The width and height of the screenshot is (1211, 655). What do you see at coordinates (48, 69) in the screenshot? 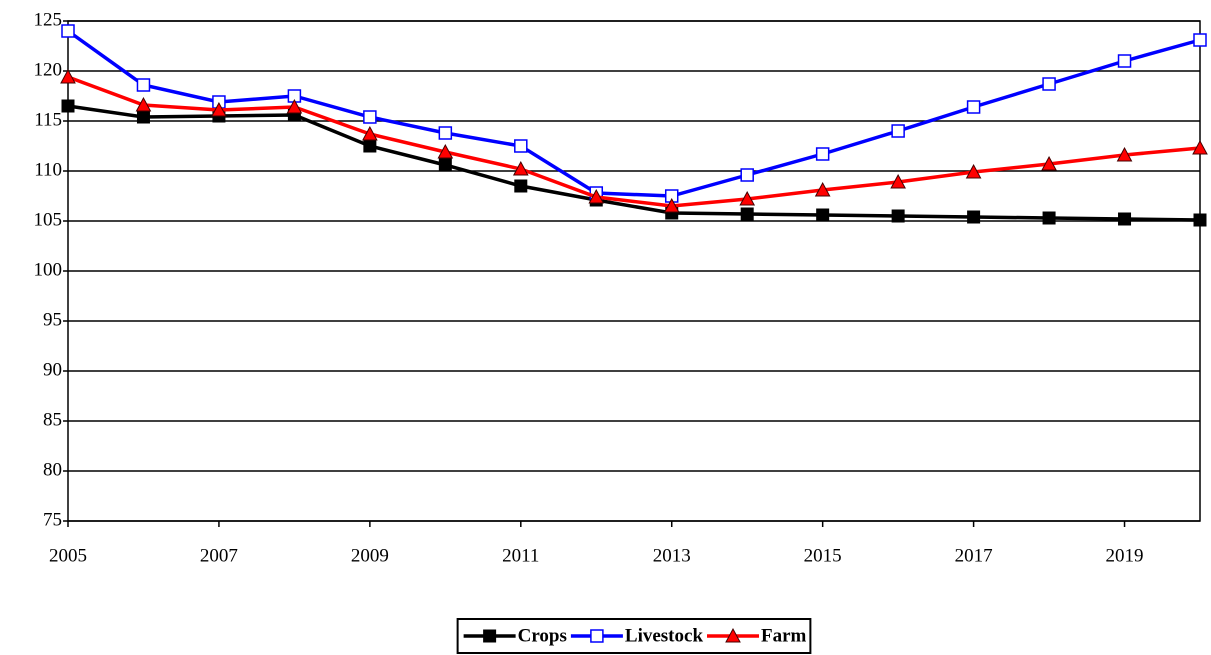
I see `y-tick-label: 120` at bounding box center [48, 69].